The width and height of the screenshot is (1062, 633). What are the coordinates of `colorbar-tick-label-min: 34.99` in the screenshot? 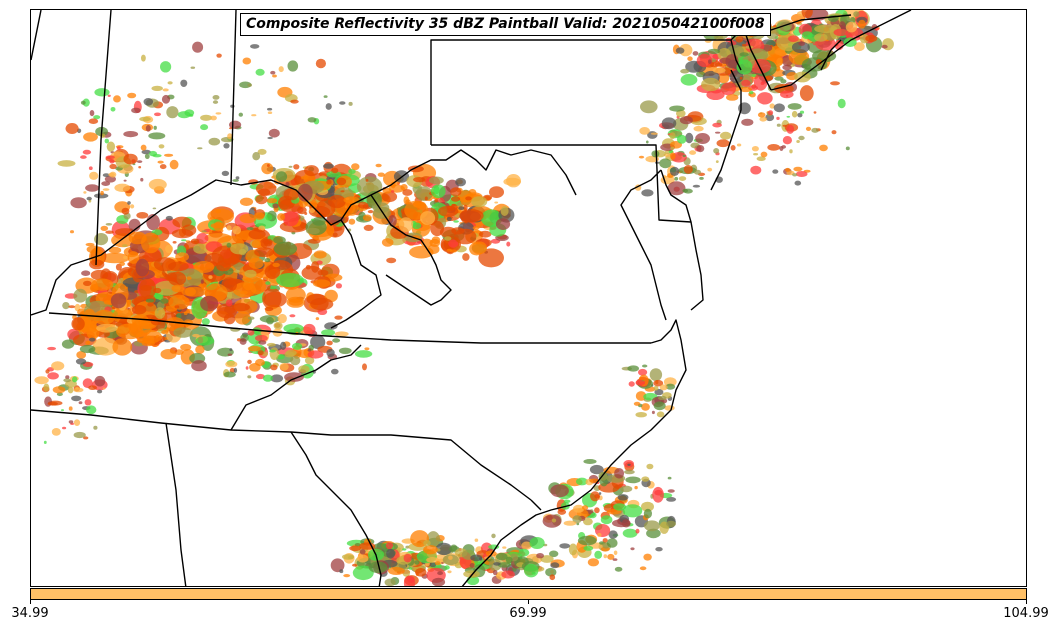 It's located at (30, 613).